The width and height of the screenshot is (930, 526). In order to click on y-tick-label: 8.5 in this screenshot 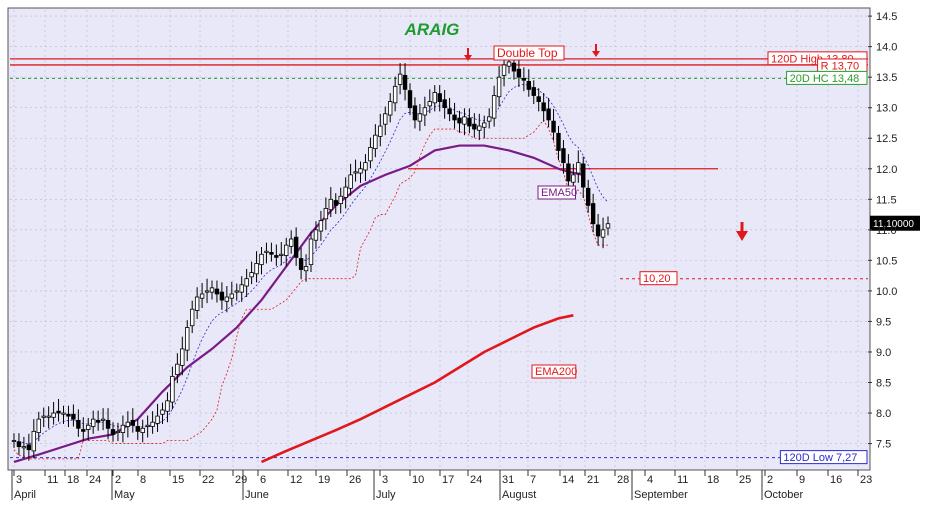, I will do `click(883, 384)`.